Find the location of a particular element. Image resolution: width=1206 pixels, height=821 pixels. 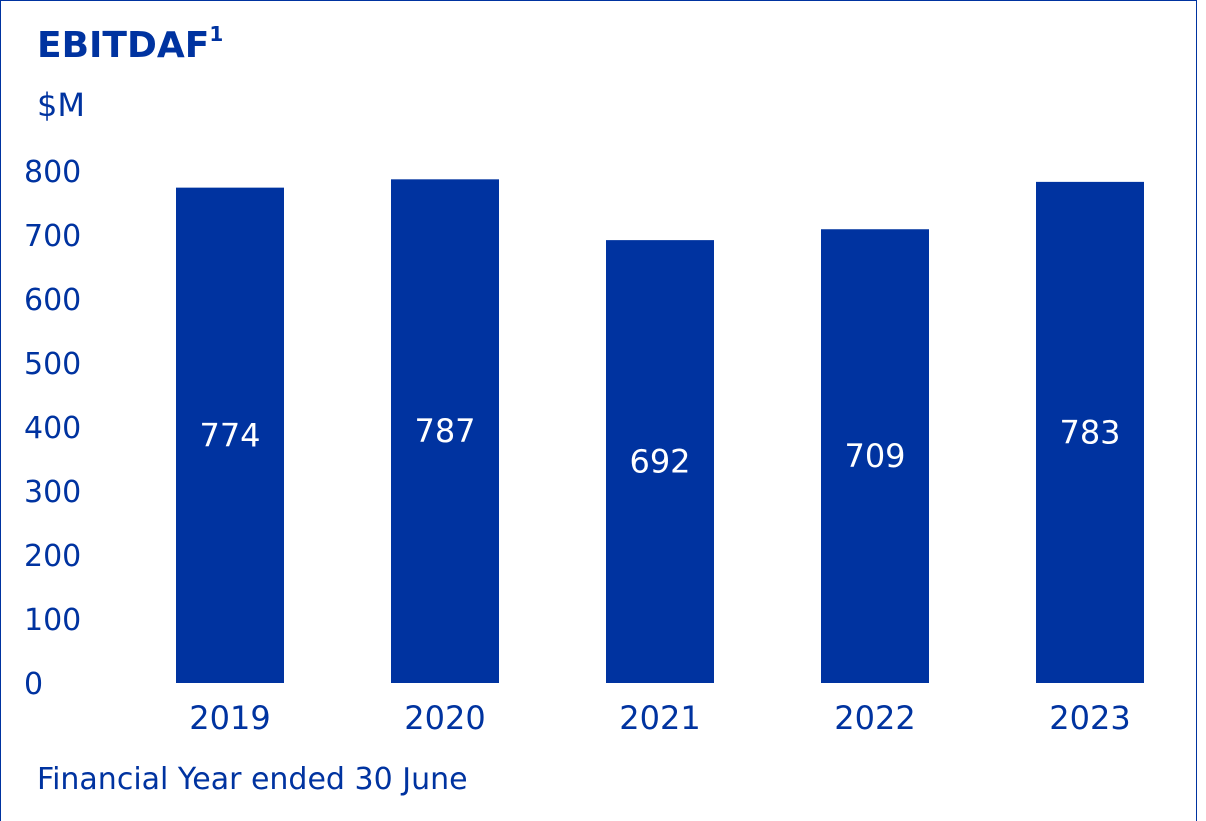

x-tick-label-2021: 2021 is located at coordinates (659, 718).